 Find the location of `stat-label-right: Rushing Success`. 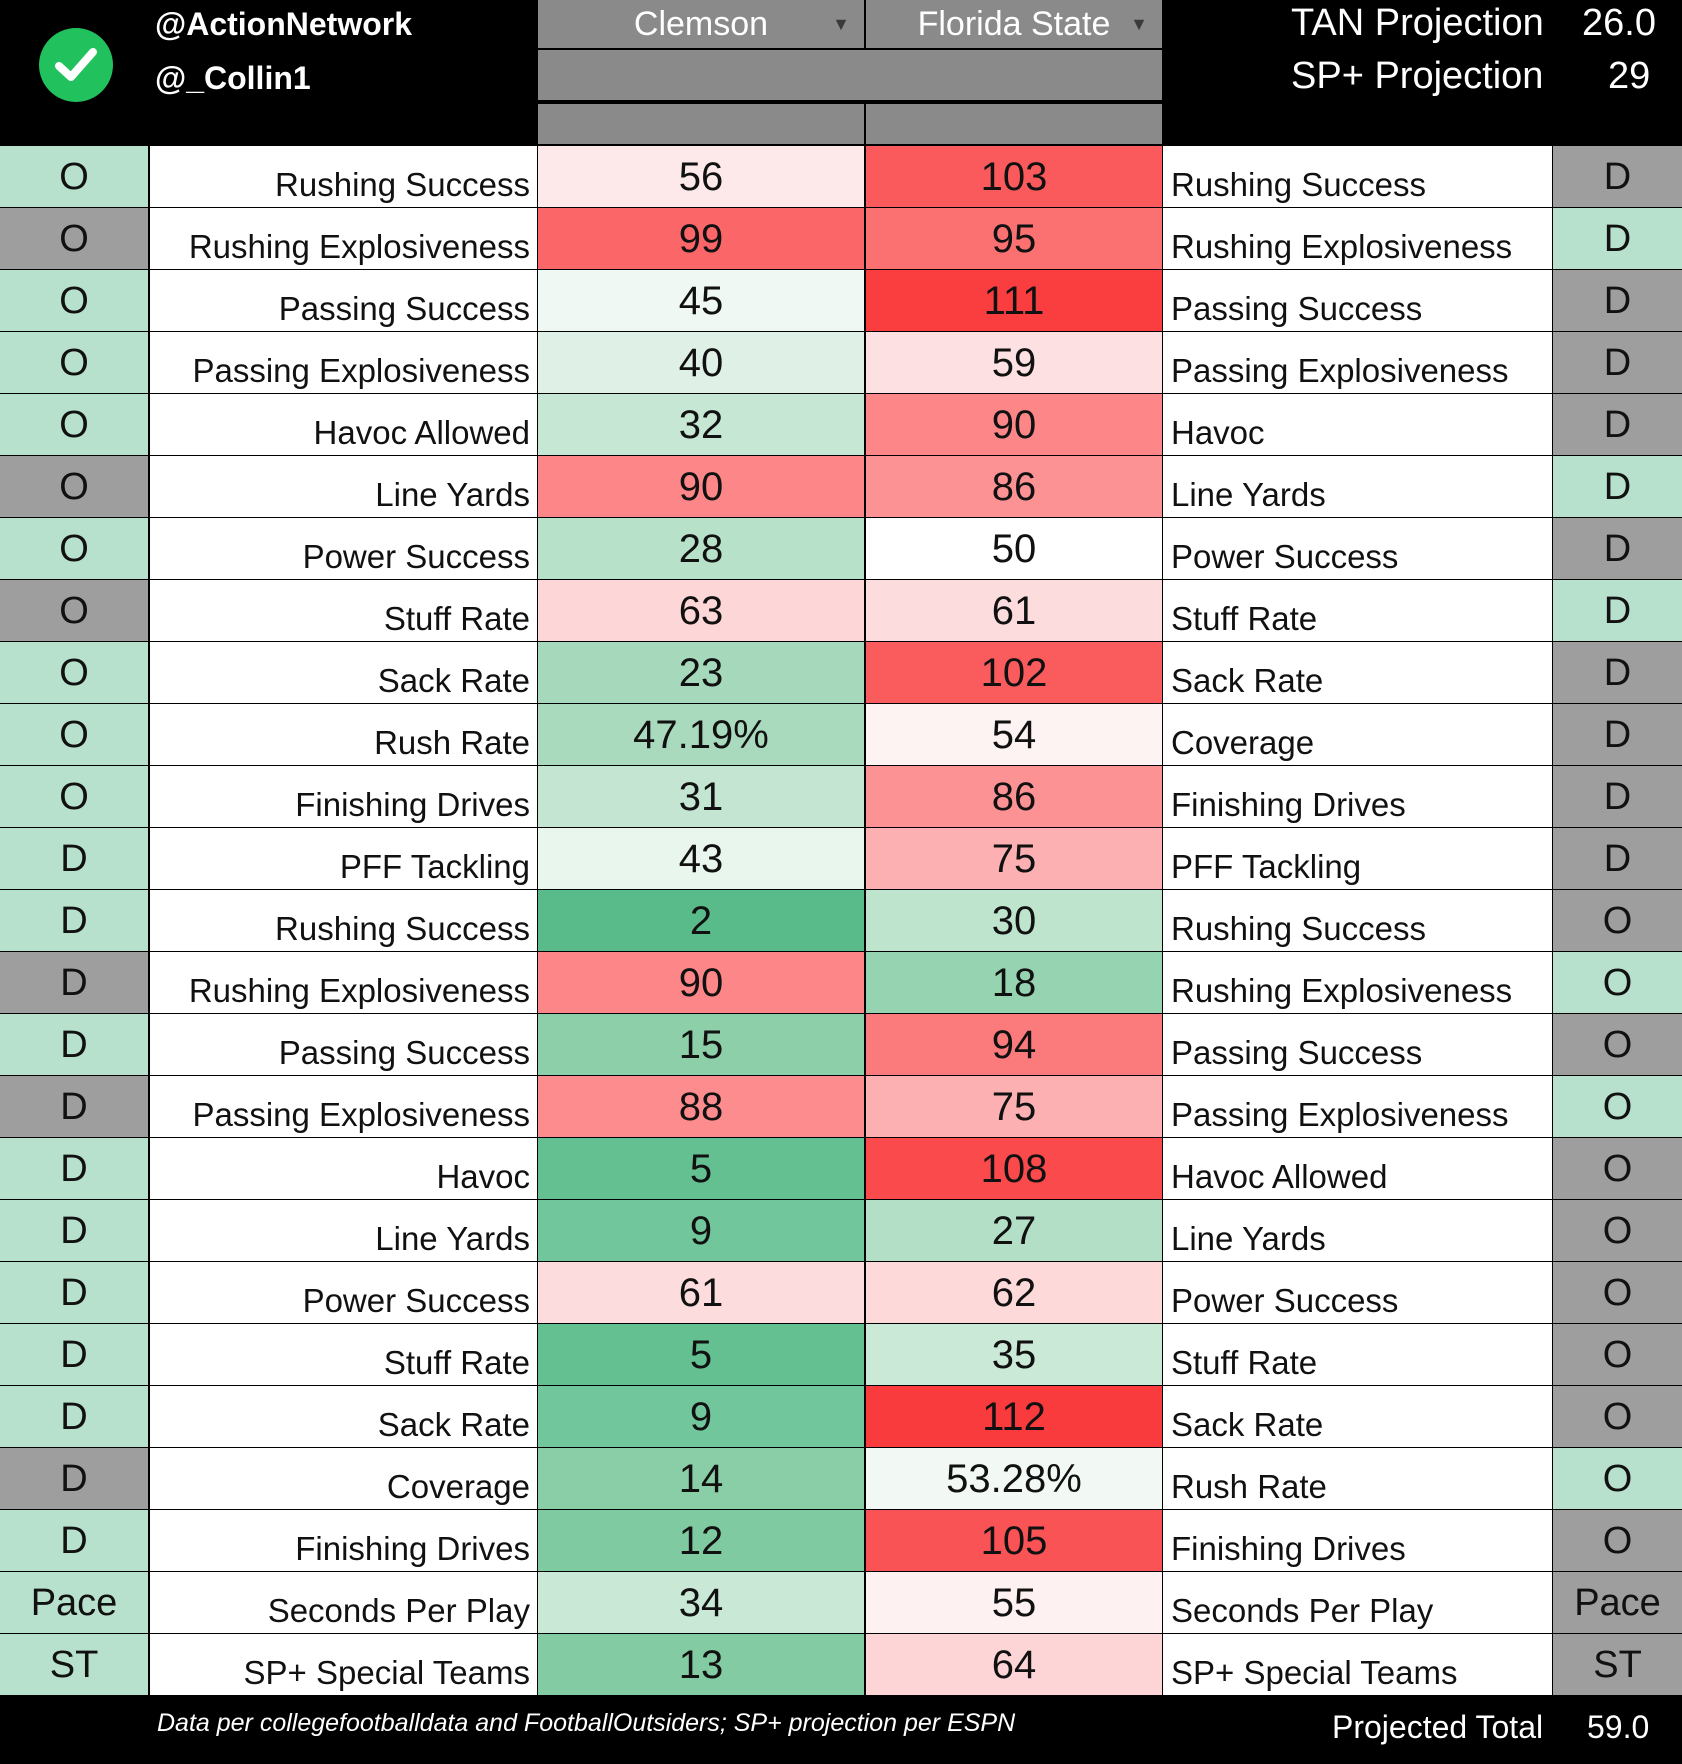

stat-label-right: Rushing Success is located at coordinates (1357, 176).